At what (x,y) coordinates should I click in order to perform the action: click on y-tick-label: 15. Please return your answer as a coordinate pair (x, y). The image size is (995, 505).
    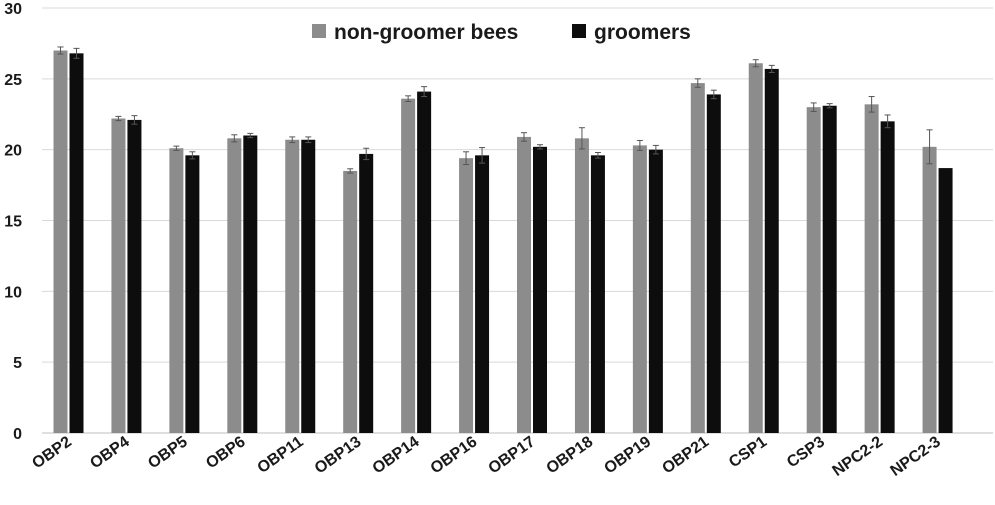
    Looking at the image, I should click on (13, 222).